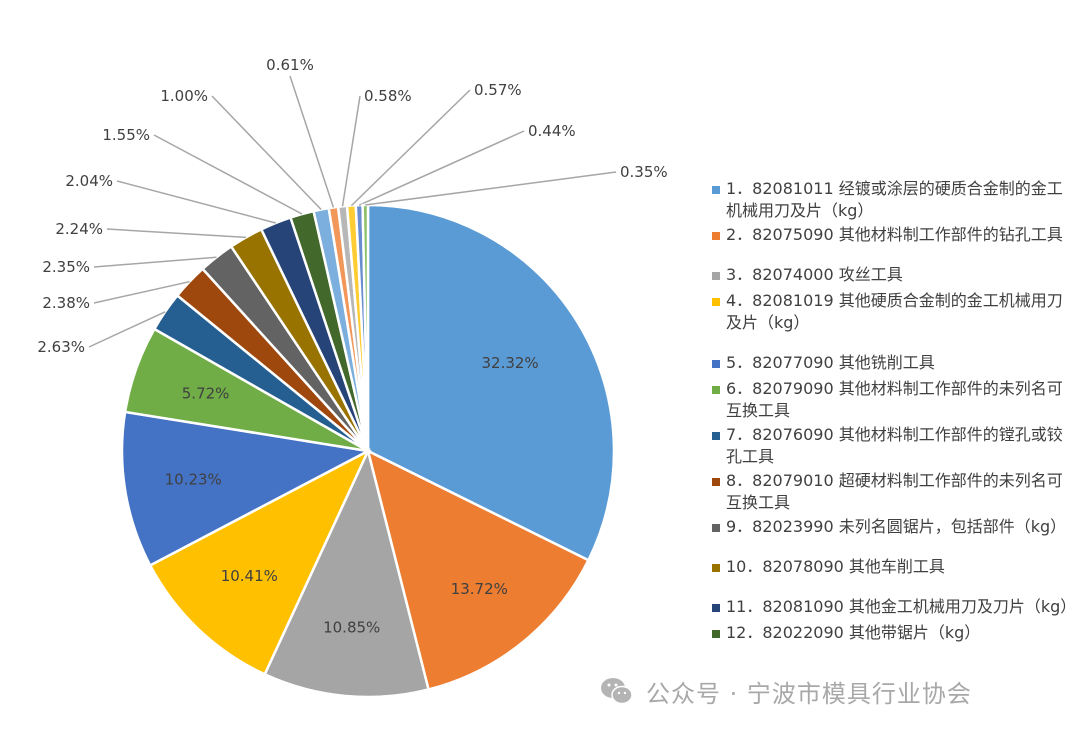  I want to click on data-label-6: 5.72%, so click(206, 394).